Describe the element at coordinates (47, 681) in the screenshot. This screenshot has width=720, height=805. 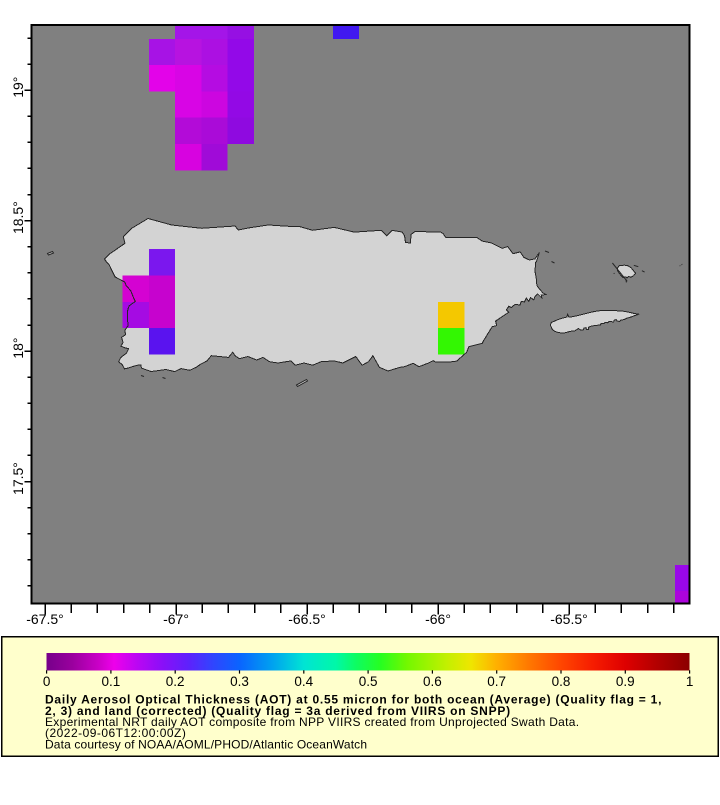
I see `svg-text: 0` at that location.